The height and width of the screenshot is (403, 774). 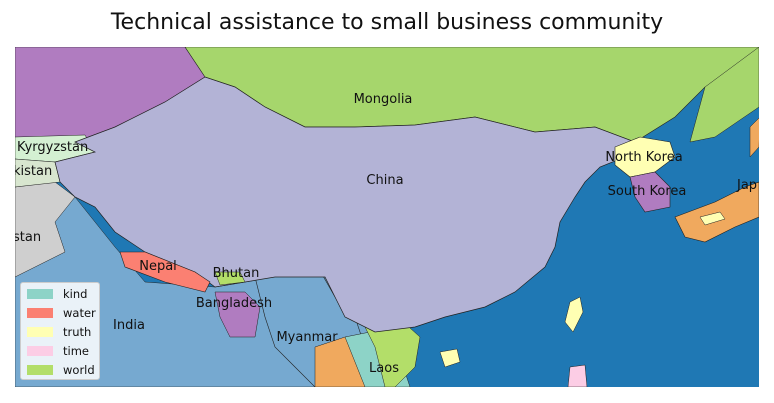 What do you see at coordinates (383, 99) in the screenshot?
I see `label-mongolia: Mongolia` at bounding box center [383, 99].